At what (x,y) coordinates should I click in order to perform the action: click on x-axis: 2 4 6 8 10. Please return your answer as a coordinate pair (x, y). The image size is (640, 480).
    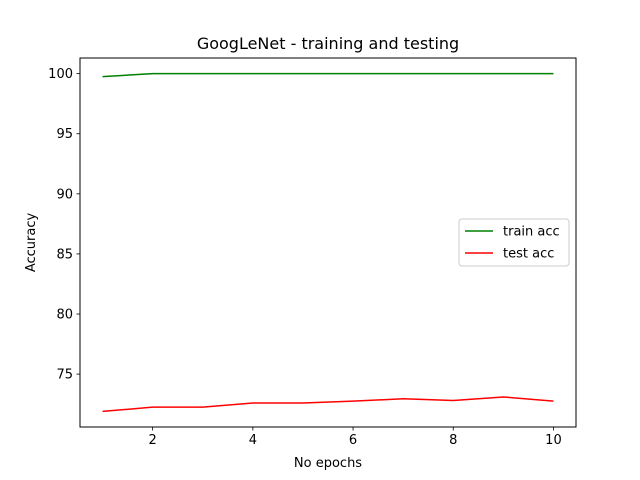
    Looking at the image, I should click on (355, 437).